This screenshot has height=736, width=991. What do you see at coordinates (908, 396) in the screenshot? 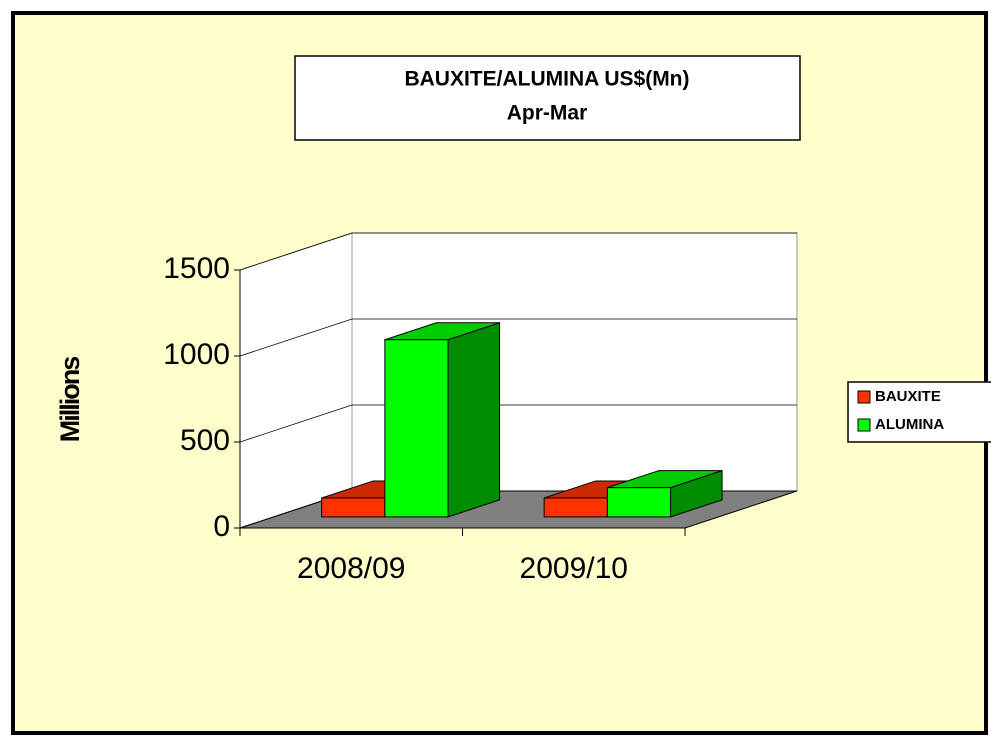
I see `legend-label: BAUXITE` at bounding box center [908, 396].